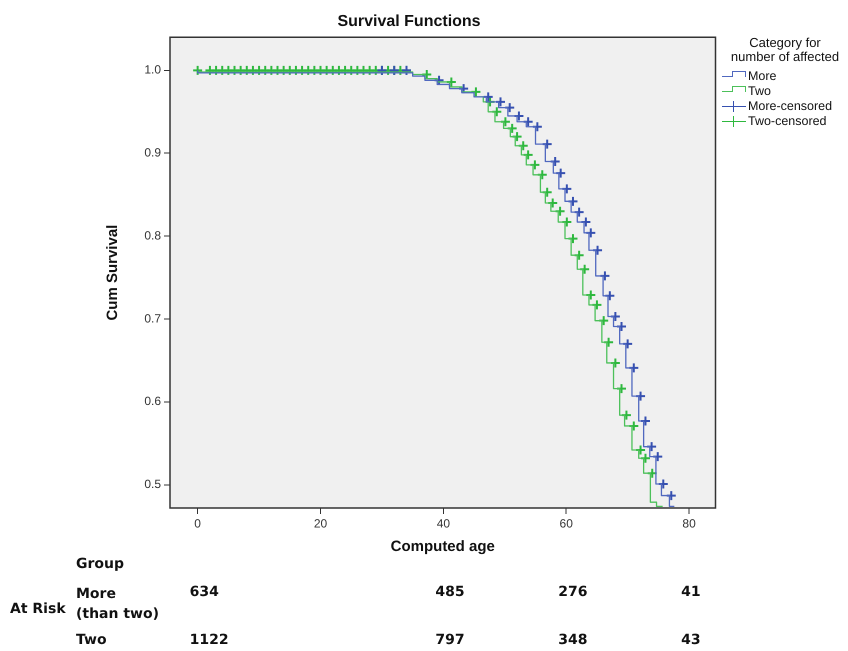 The image size is (848, 651). What do you see at coordinates (209, 640) in the screenshot?
I see `text: 1122` at bounding box center [209, 640].